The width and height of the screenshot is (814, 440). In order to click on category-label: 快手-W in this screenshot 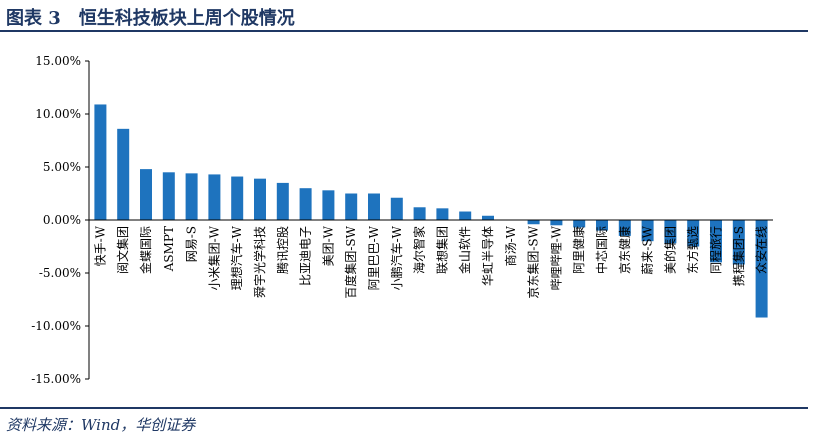, I will do `click(100, 245)`.